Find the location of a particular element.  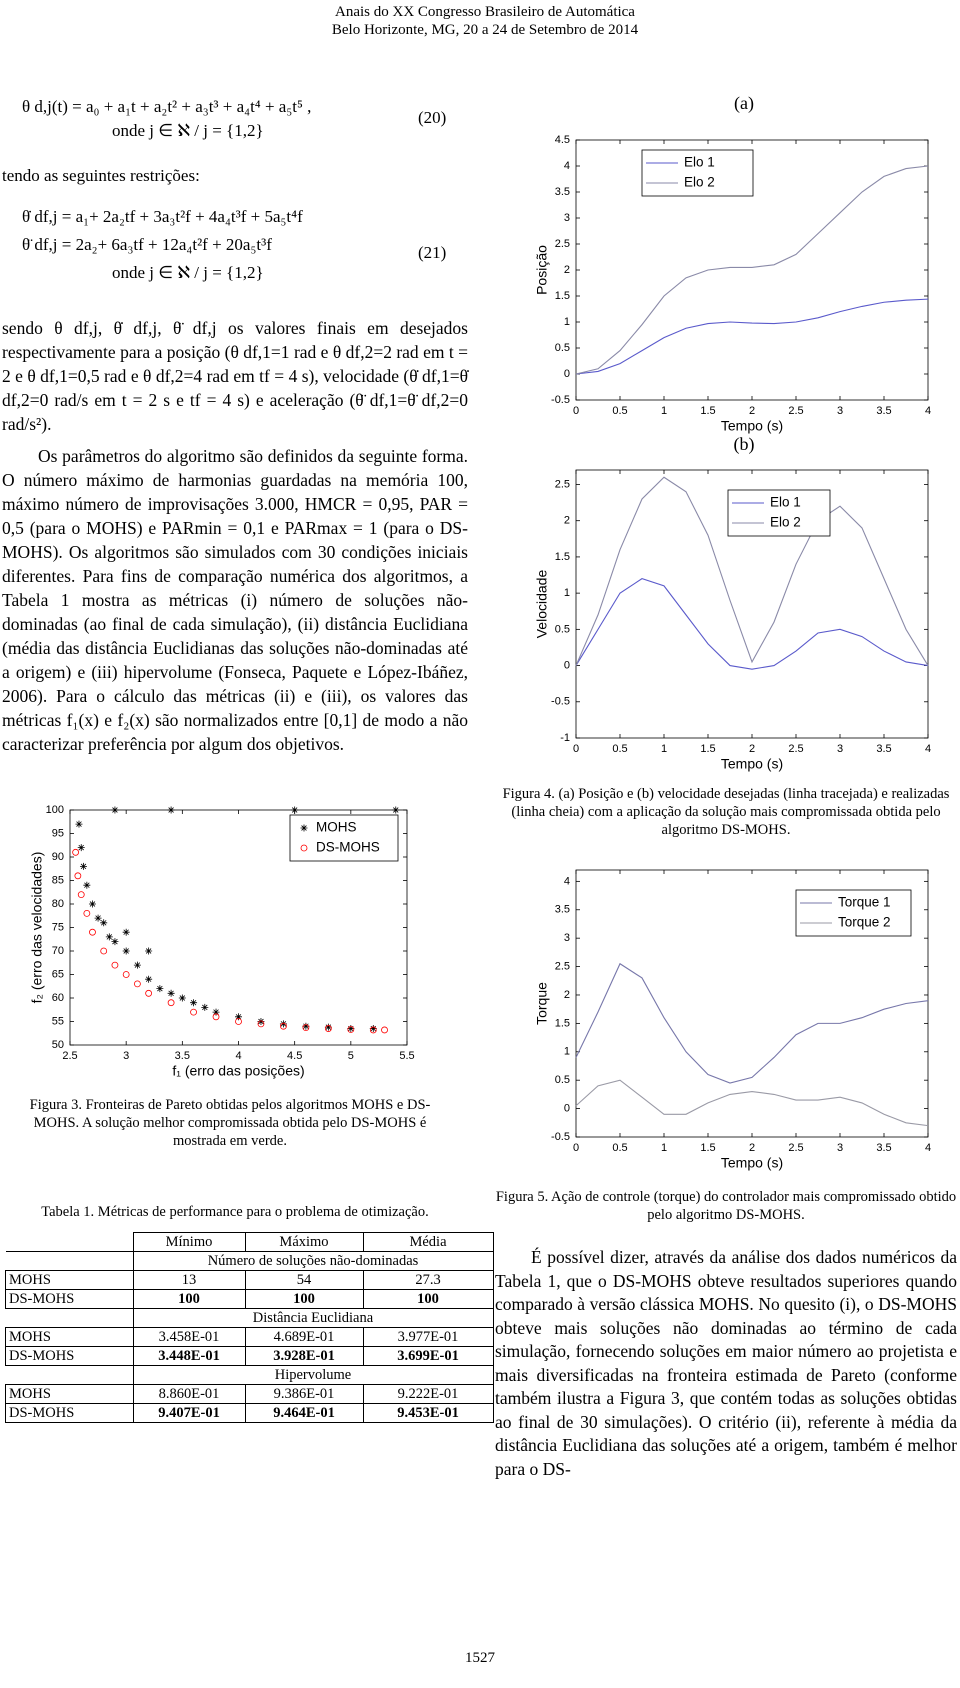

y-tick-label: 95 is located at coordinates (58, 833).